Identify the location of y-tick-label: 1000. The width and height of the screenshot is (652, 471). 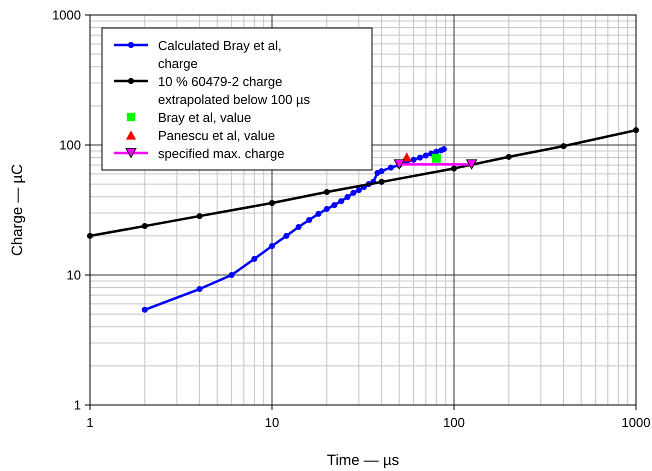
(66, 15).